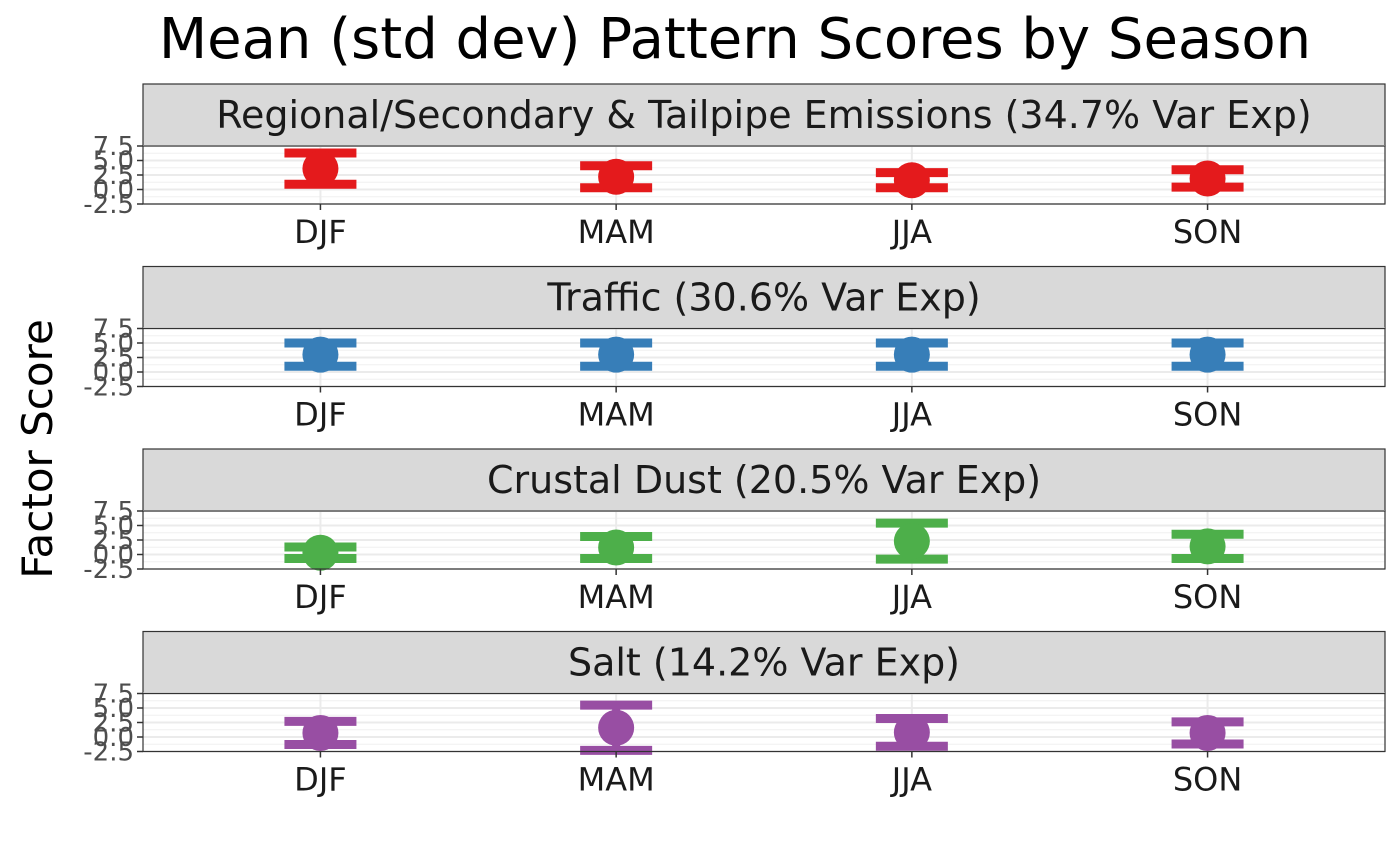 The image size is (1400, 865). Describe the element at coordinates (735, 39) in the screenshot. I see `chart-title: Mean (std dev) Pattern Scores by Season` at that location.